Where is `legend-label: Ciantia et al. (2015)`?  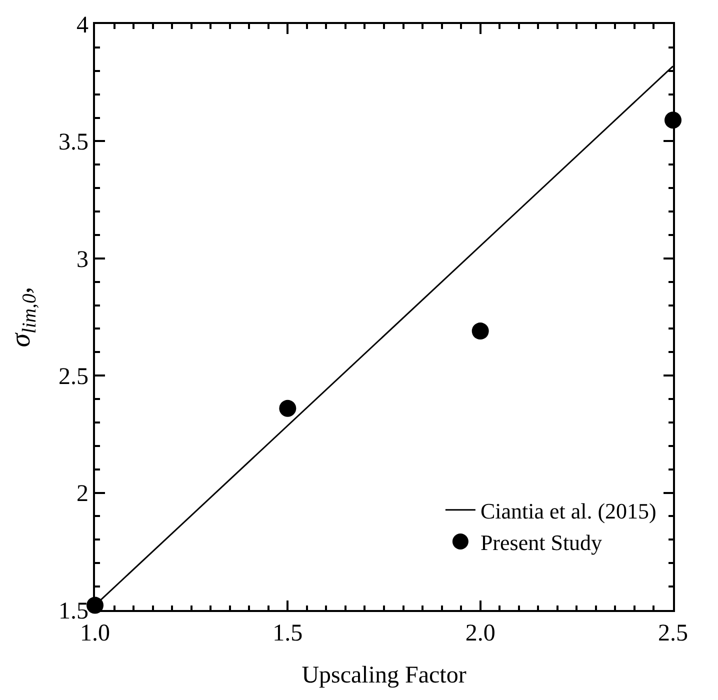
legend-label: Ciantia et al. (2015) is located at coordinates (568, 511).